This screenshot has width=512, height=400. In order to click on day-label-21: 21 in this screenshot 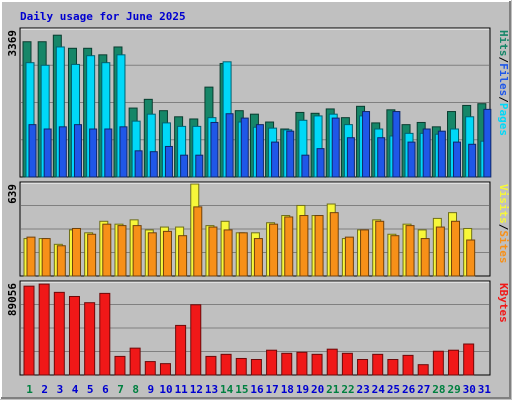, I will do `click(333, 389)`.